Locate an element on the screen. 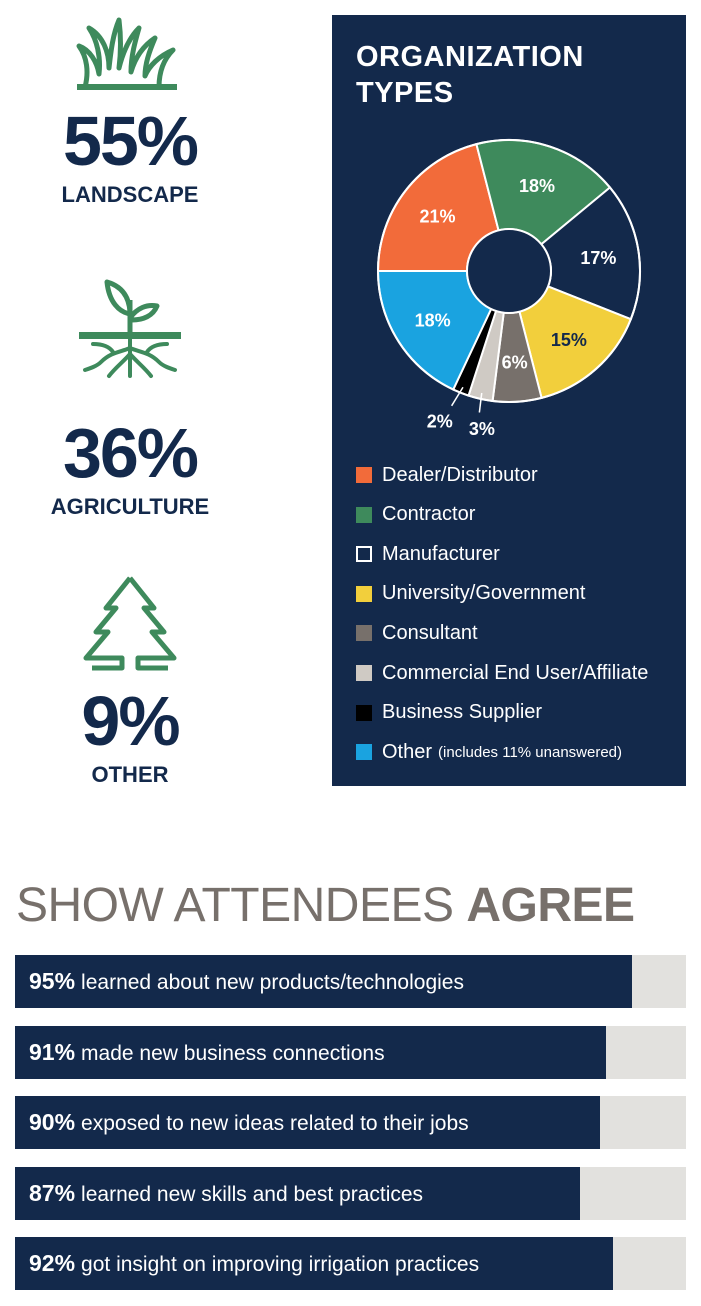  pie-data-label: 21% is located at coordinates (437, 217).